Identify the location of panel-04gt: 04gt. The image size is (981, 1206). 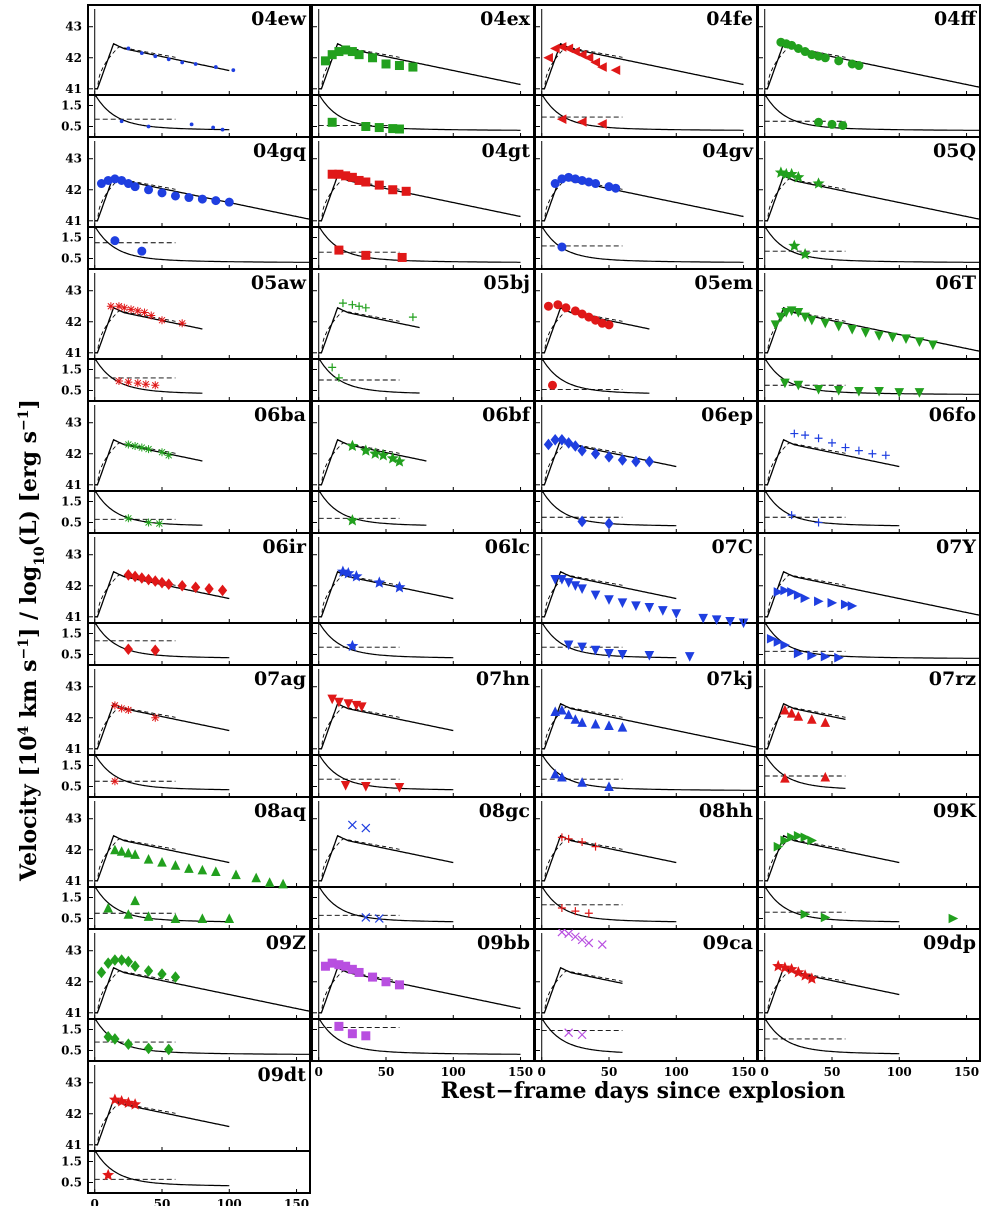
(423, 203).